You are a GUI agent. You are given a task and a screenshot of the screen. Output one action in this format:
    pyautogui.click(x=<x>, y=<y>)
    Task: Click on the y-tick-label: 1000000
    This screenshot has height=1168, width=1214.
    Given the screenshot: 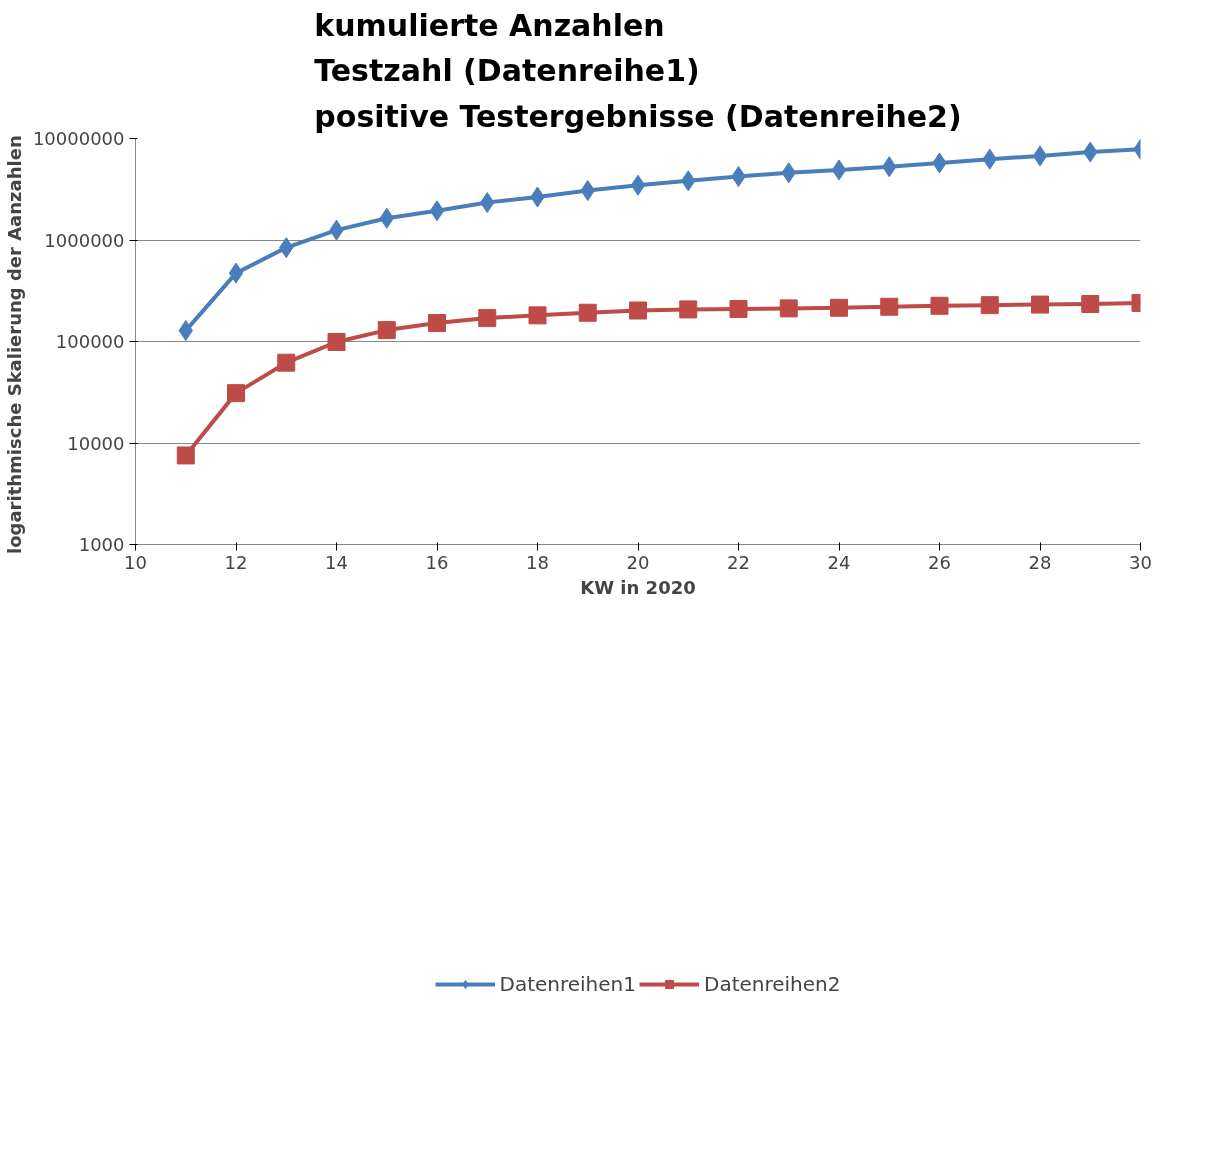 What is the action you would take?
    pyautogui.click(x=84, y=240)
    